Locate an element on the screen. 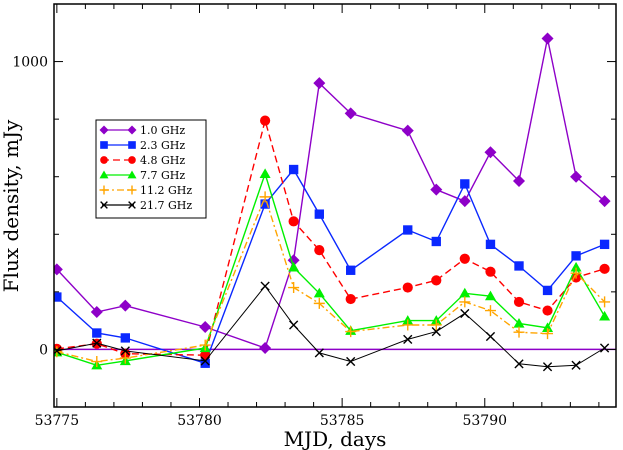  y-tick-label: 0 is located at coordinates (43, 350).